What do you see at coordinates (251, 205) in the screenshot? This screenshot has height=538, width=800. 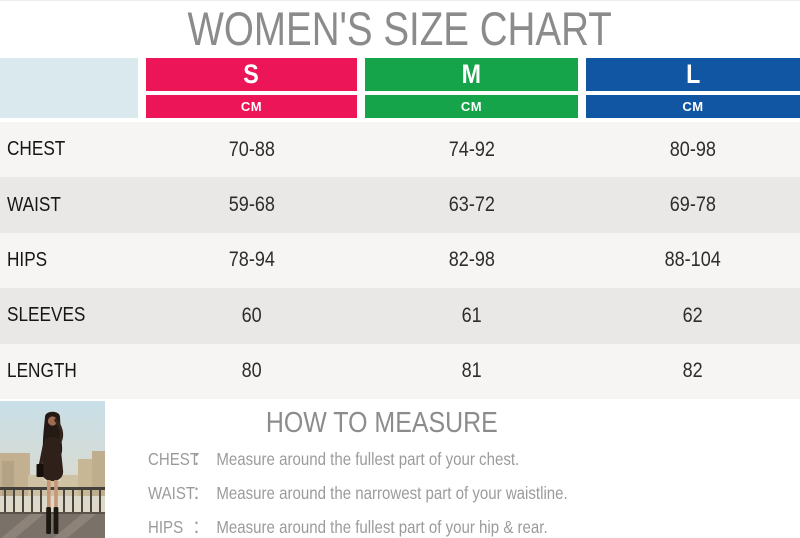 I see `cell-waist-s: 59-68` at bounding box center [251, 205].